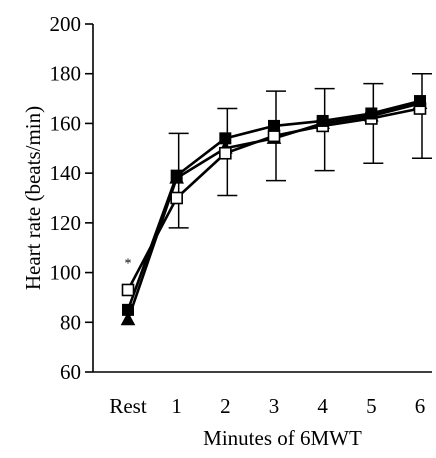  Describe the element at coordinates (66, 173) in the screenshot. I see `y-tick-label: 140` at that location.